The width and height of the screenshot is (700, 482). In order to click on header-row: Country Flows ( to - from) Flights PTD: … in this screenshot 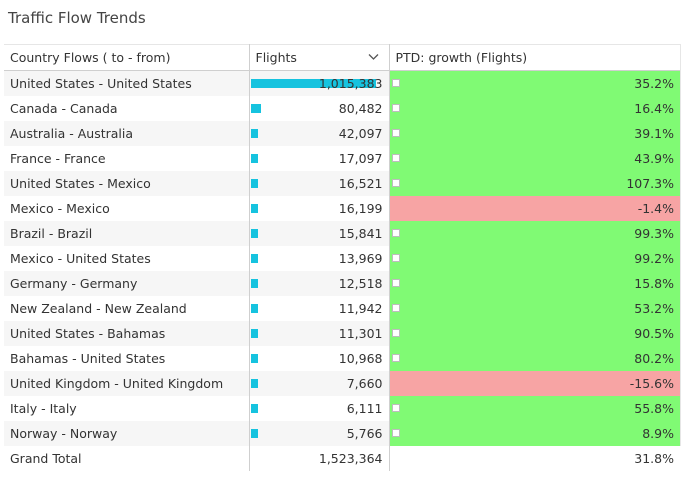, I will do `click(342, 57)`.